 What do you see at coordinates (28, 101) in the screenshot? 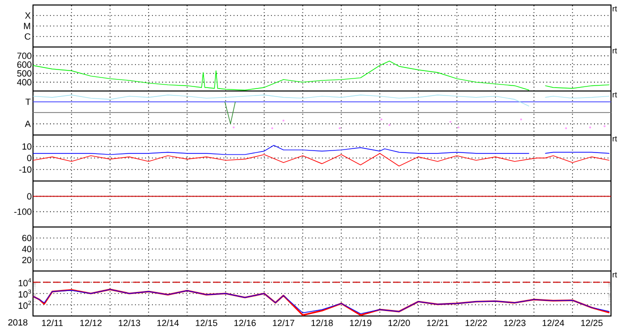
I see `ref-line-label: T` at bounding box center [28, 101].